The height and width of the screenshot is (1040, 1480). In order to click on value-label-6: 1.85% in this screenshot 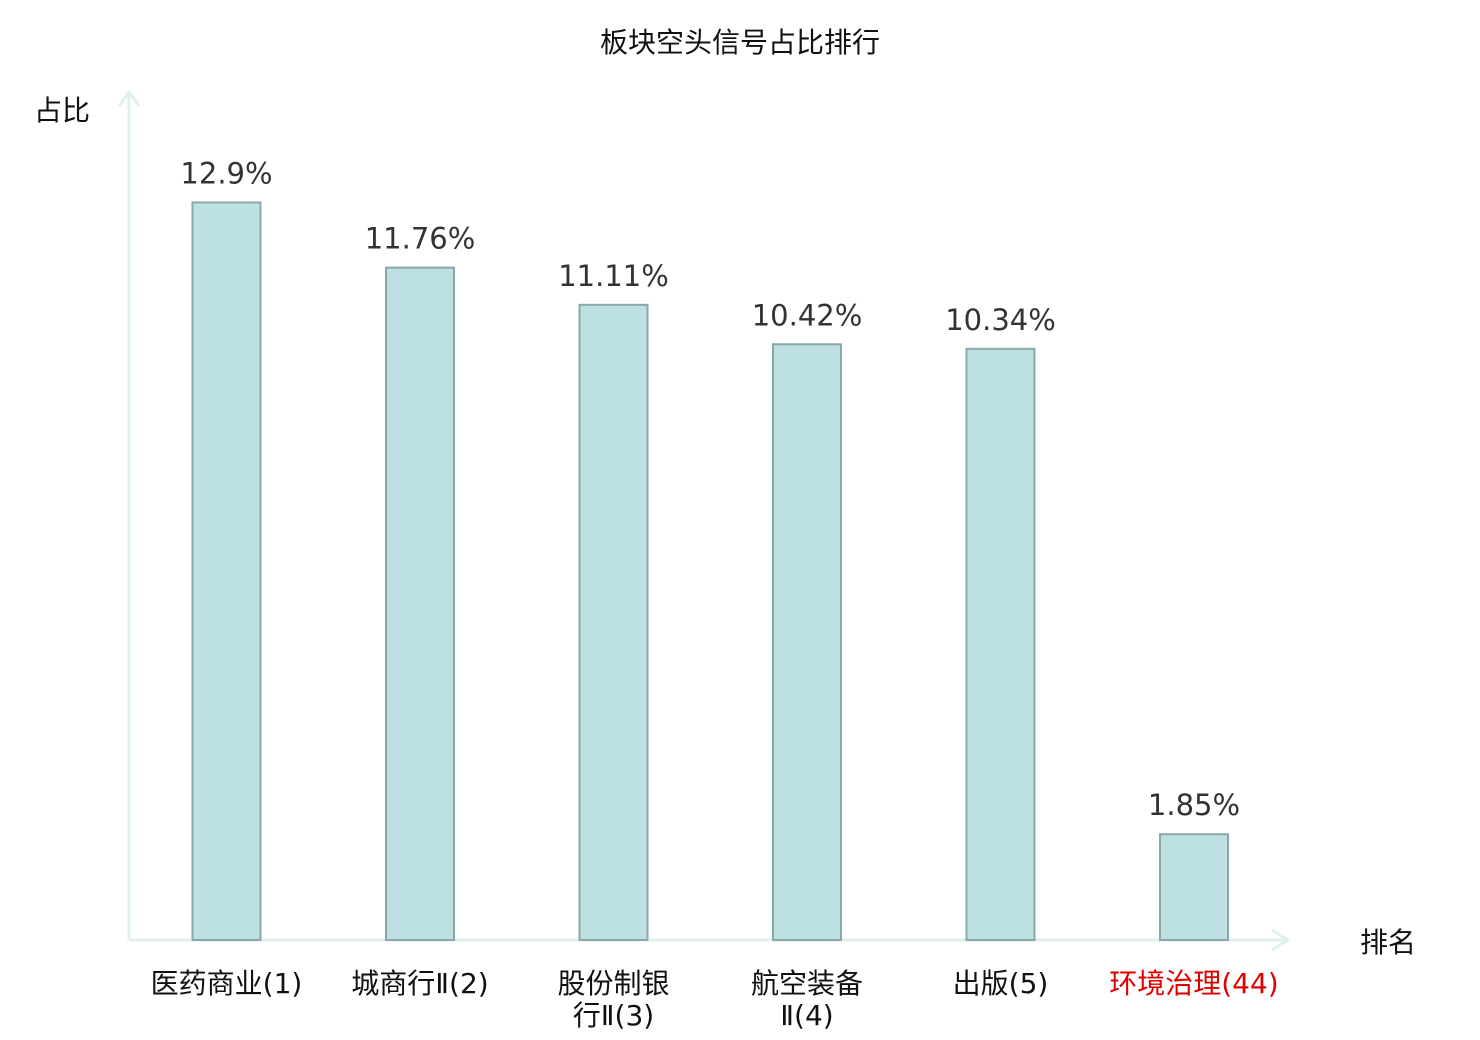, I will do `click(1194, 805)`.